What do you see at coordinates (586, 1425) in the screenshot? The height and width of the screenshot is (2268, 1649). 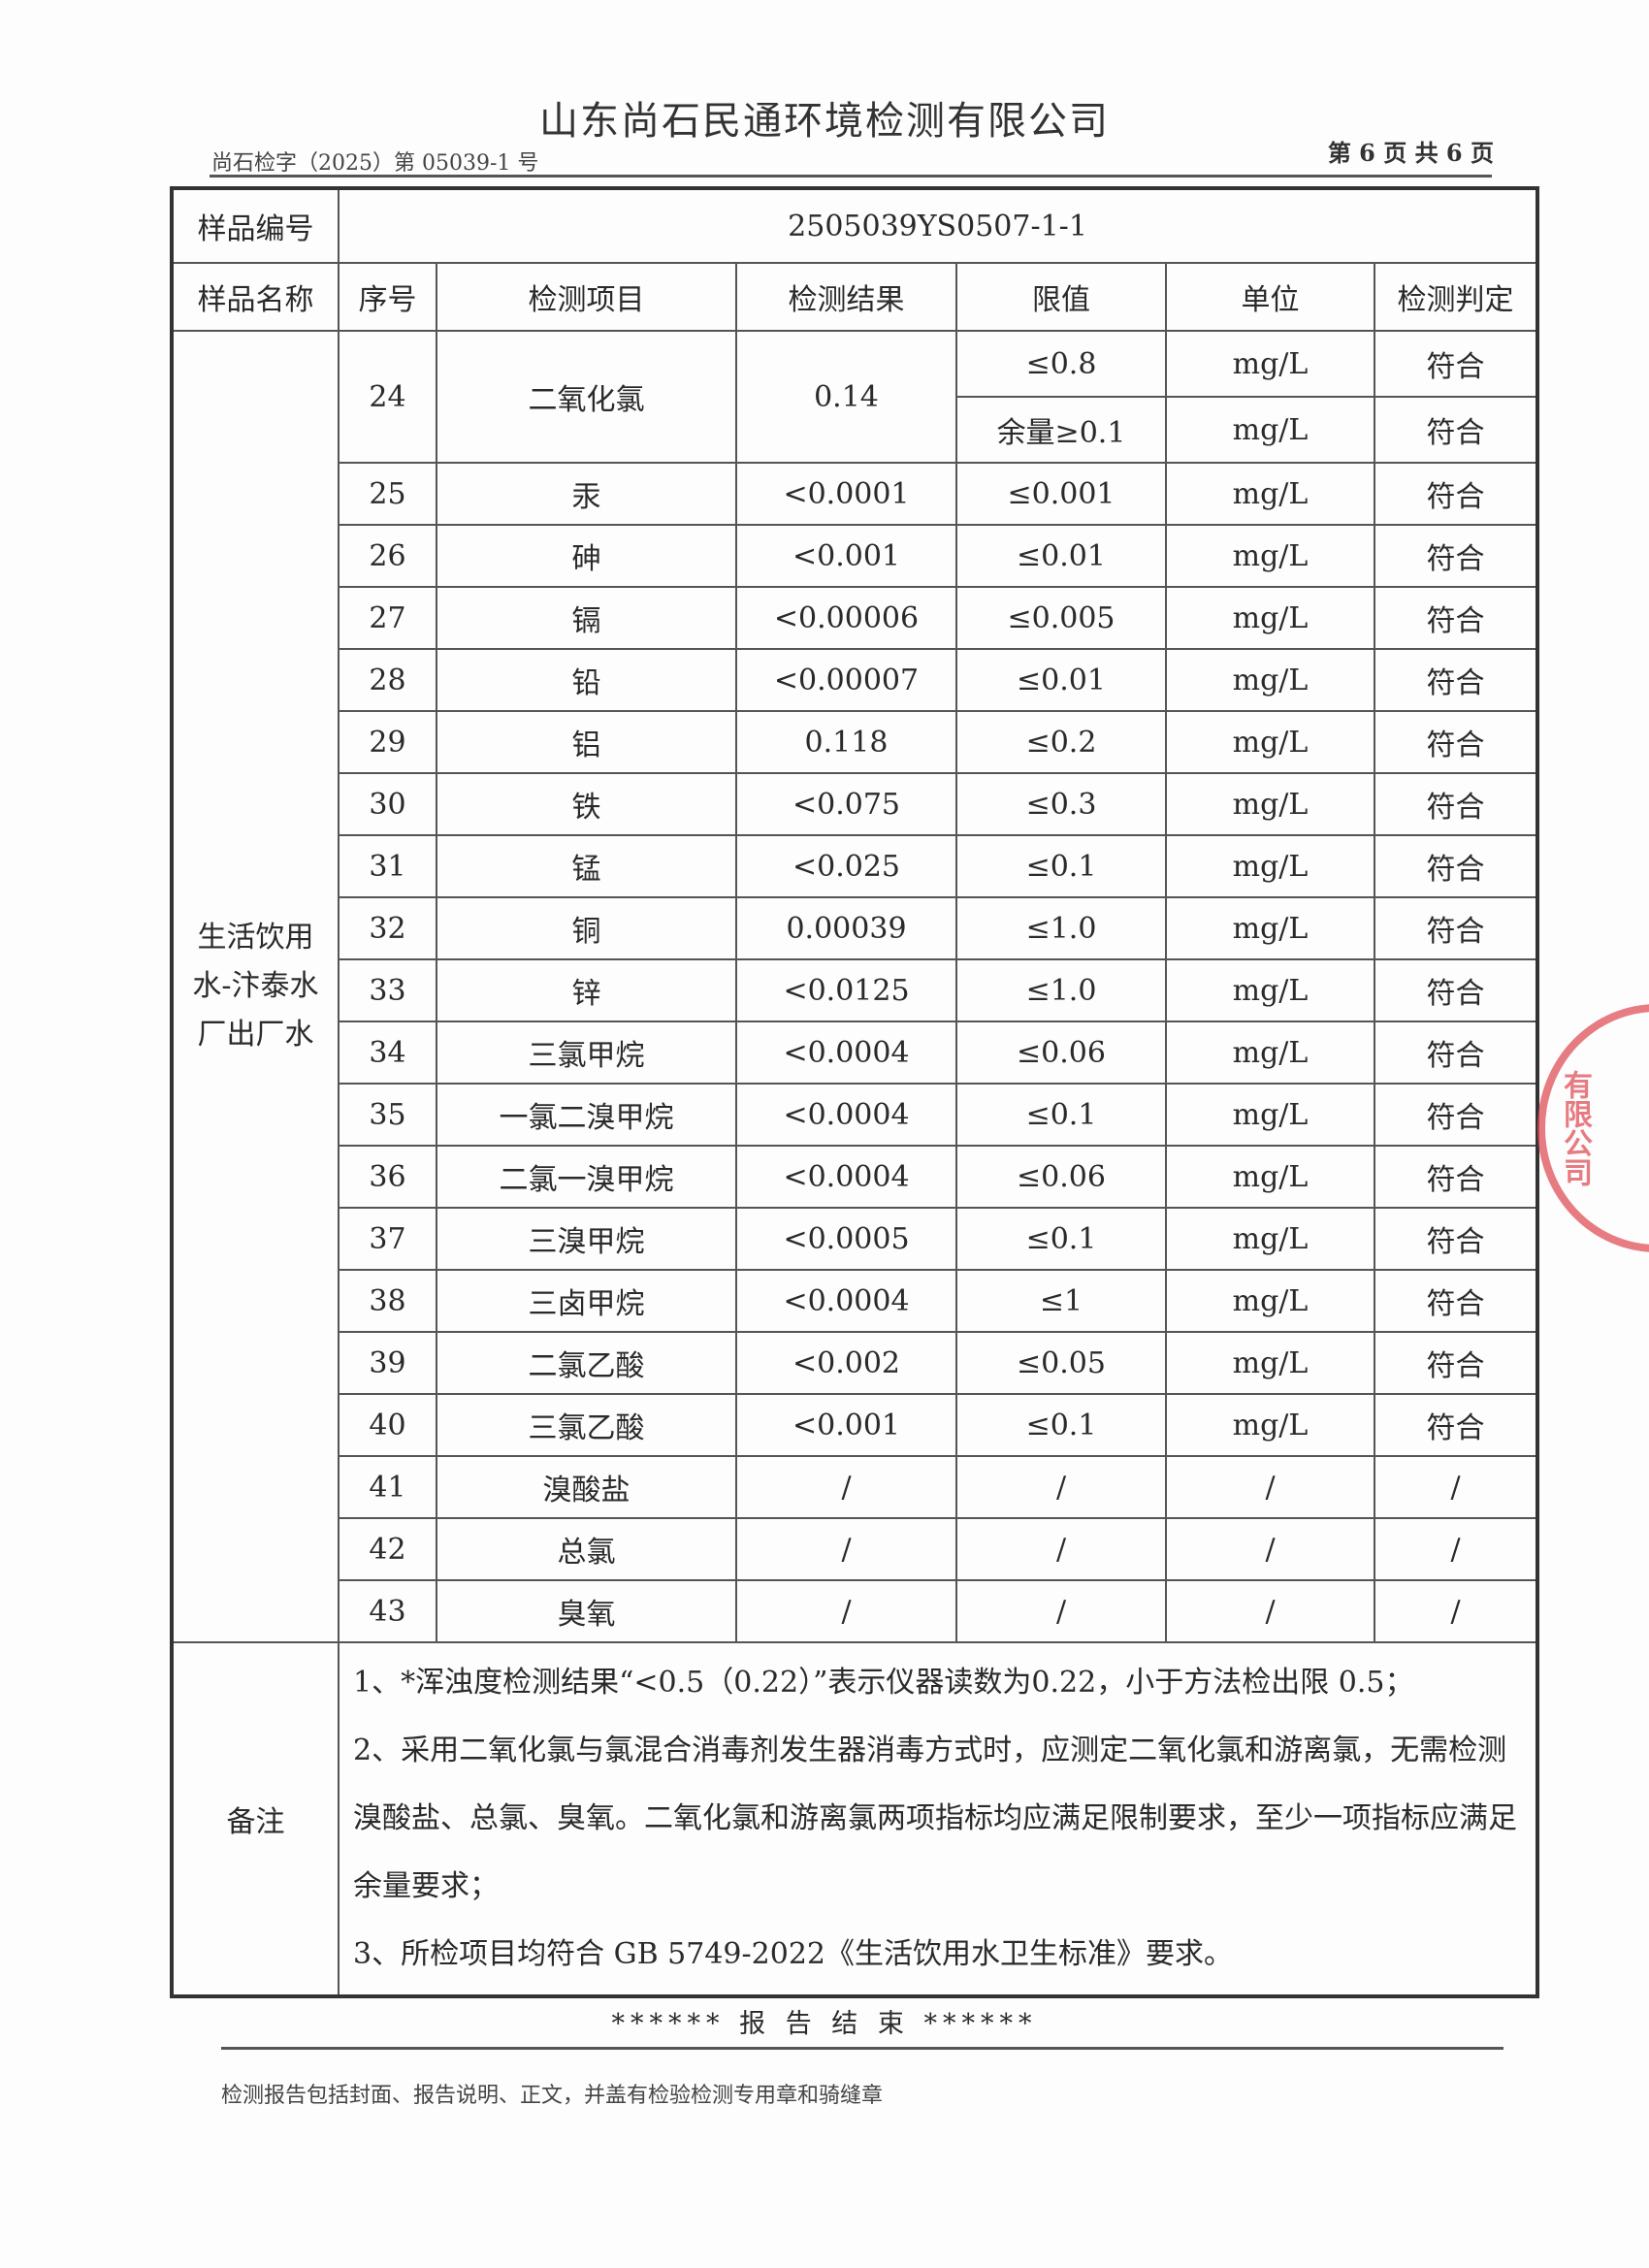 I see `row-item: 三氯乙酸` at bounding box center [586, 1425].